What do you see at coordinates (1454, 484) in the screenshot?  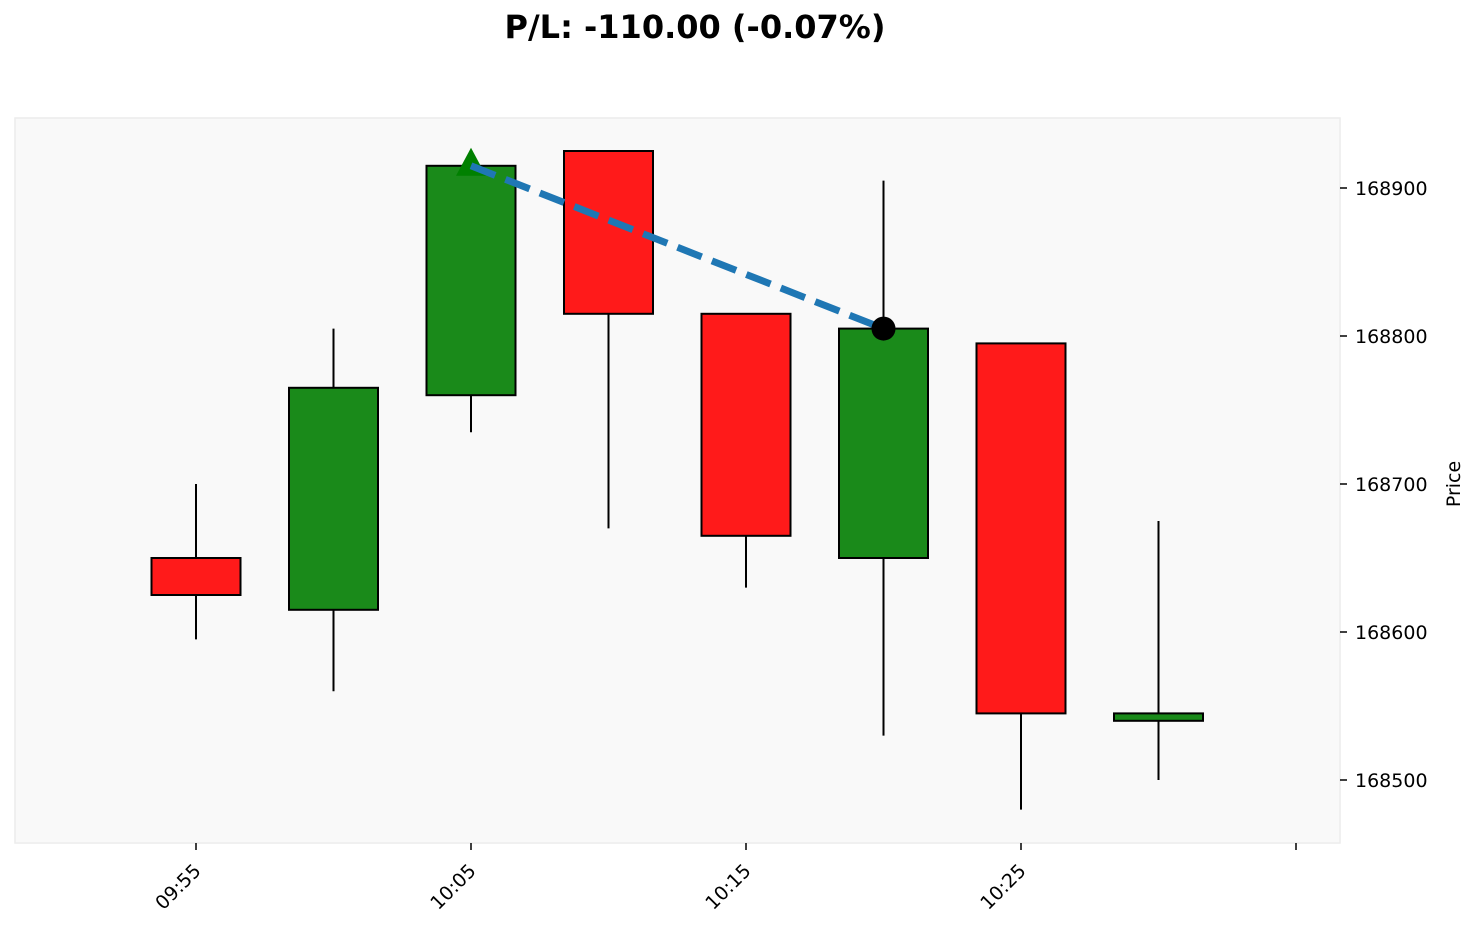 I see `y-axis-label: Price` at bounding box center [1454, 484].